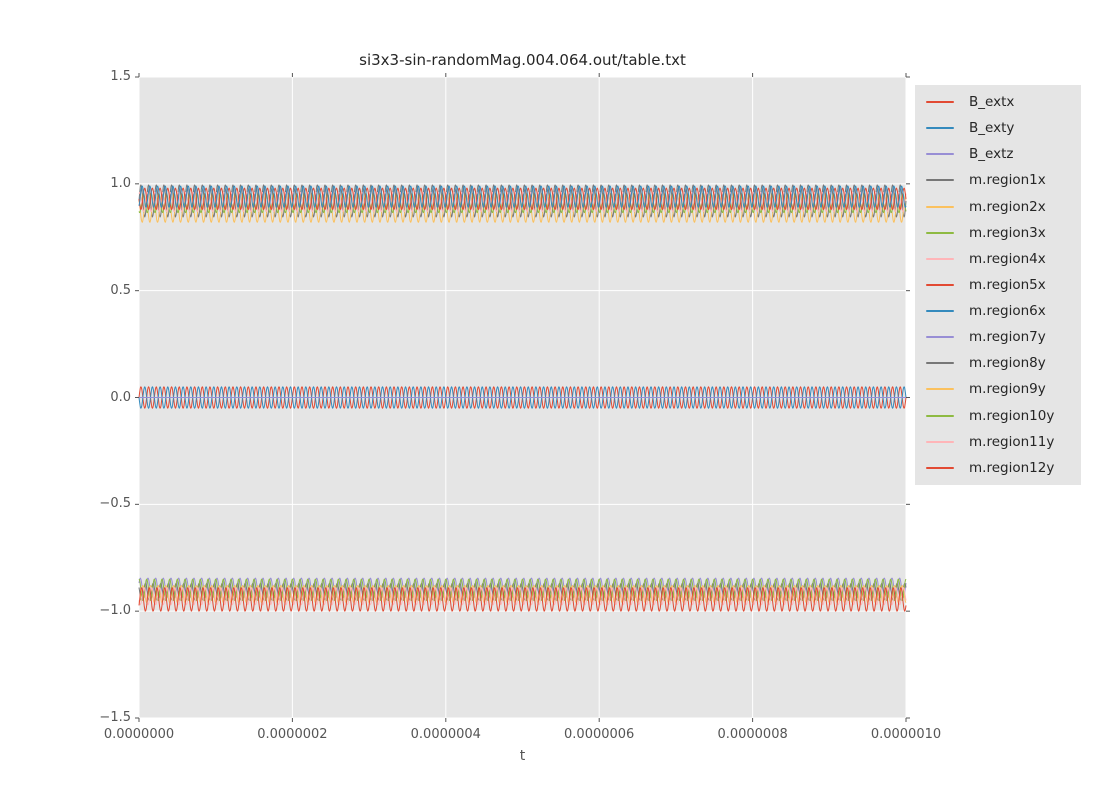 The height and width of the screenshot is (800, 1100). I want to click on legend-item-B_exty: B_exty, so click(998, 128).